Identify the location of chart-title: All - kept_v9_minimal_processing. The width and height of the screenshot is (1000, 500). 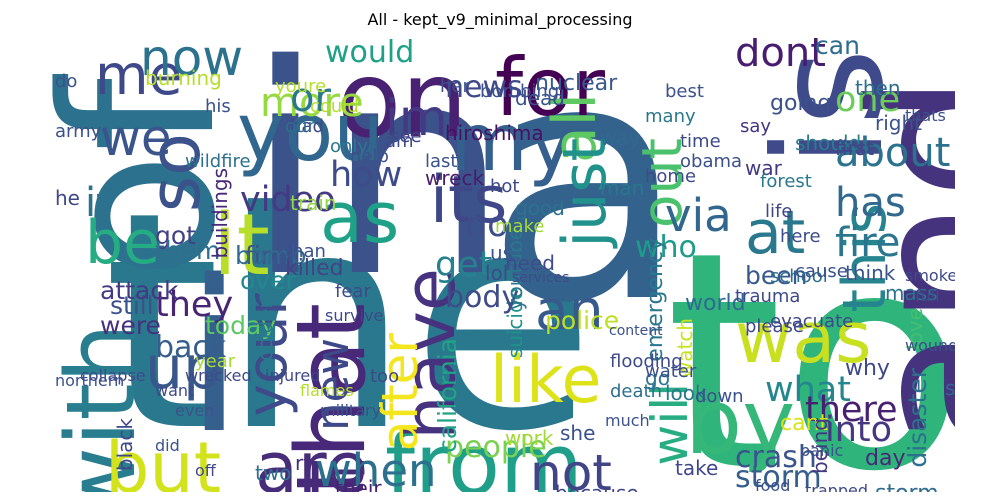
(500, 19).